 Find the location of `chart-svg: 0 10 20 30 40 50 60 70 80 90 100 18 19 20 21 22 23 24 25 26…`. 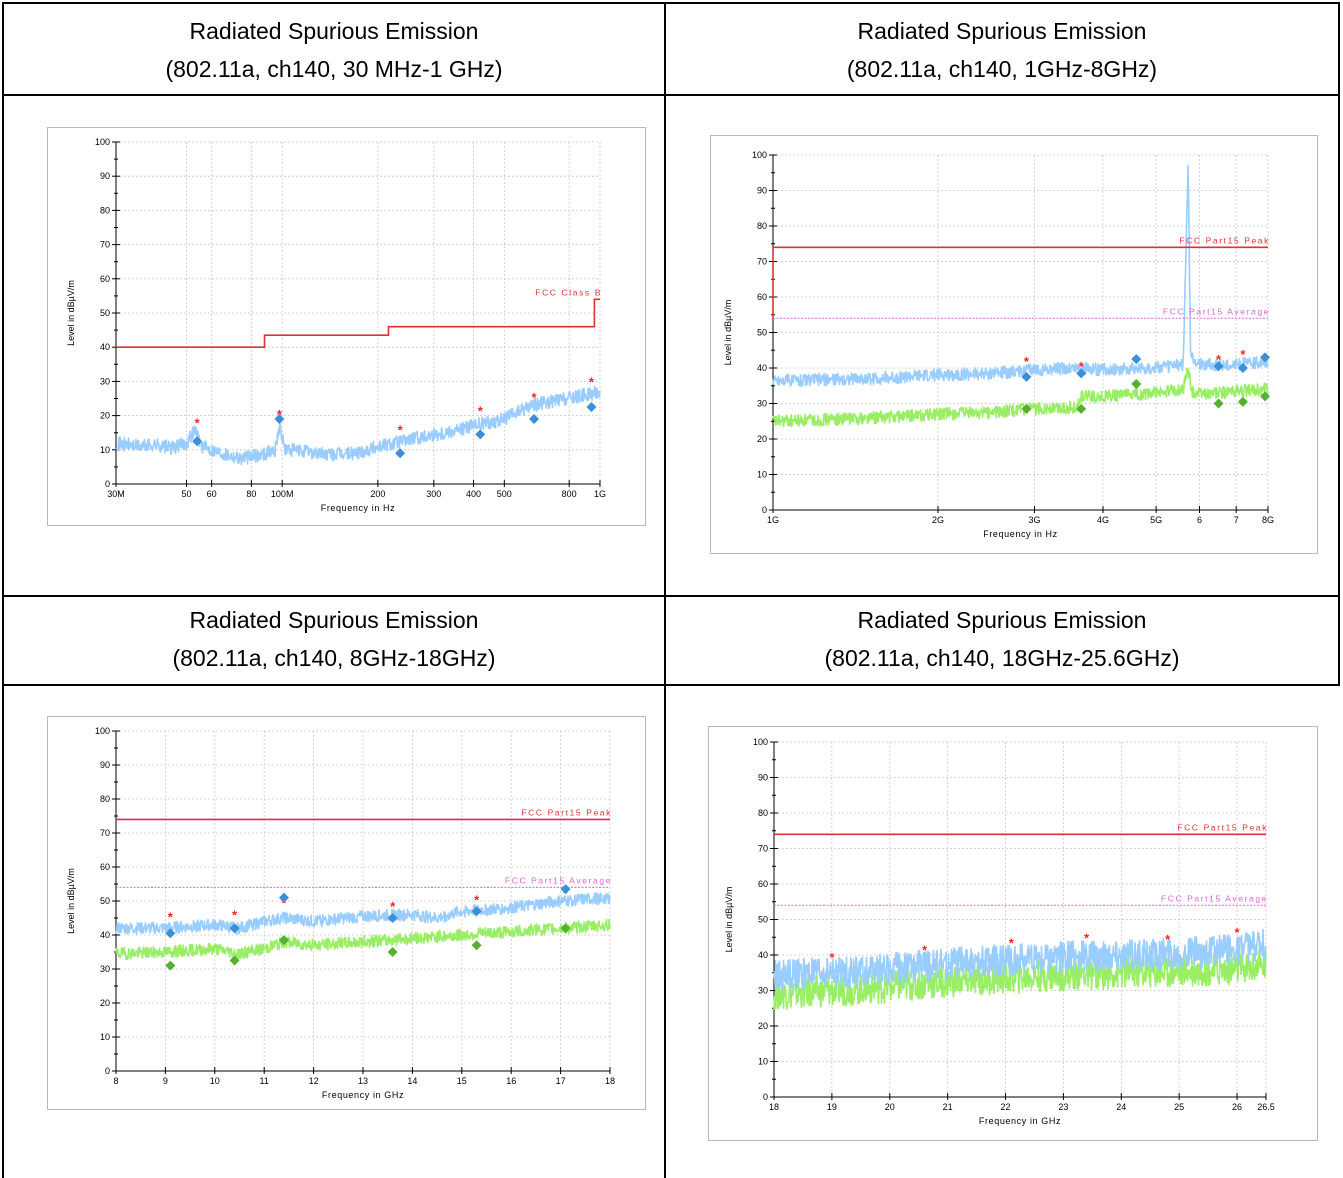

chart-svg: 0 10 20 30 40 50 60 70 80 90 100 18 19 20 21 22 23 24 25 26… is located at coordinates (999, 931).